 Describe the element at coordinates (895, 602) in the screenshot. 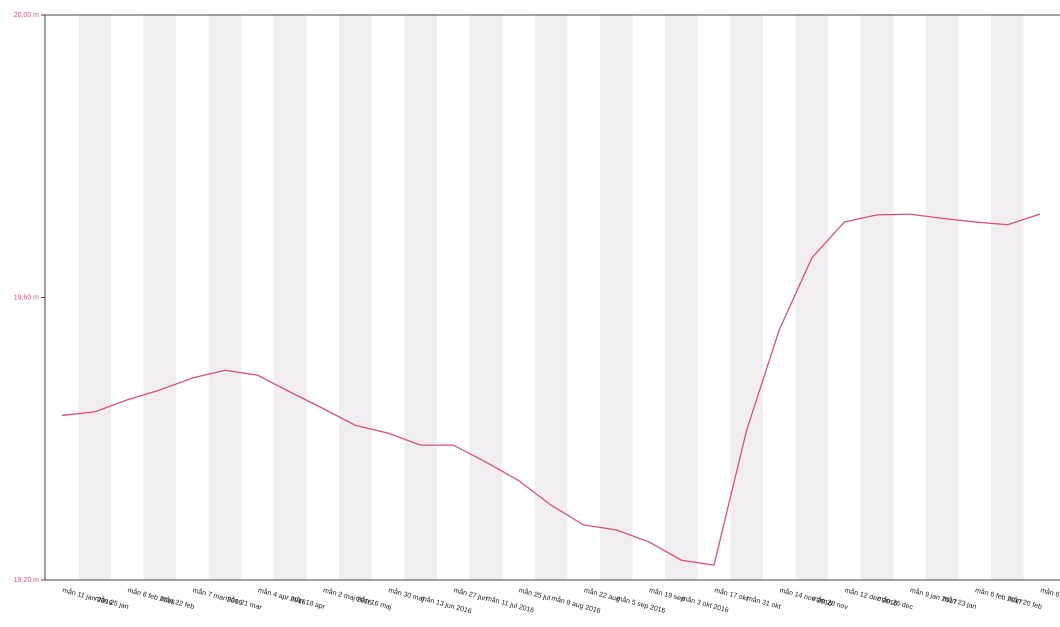

I see `x-tick-label: mån 26 dec` at that location.